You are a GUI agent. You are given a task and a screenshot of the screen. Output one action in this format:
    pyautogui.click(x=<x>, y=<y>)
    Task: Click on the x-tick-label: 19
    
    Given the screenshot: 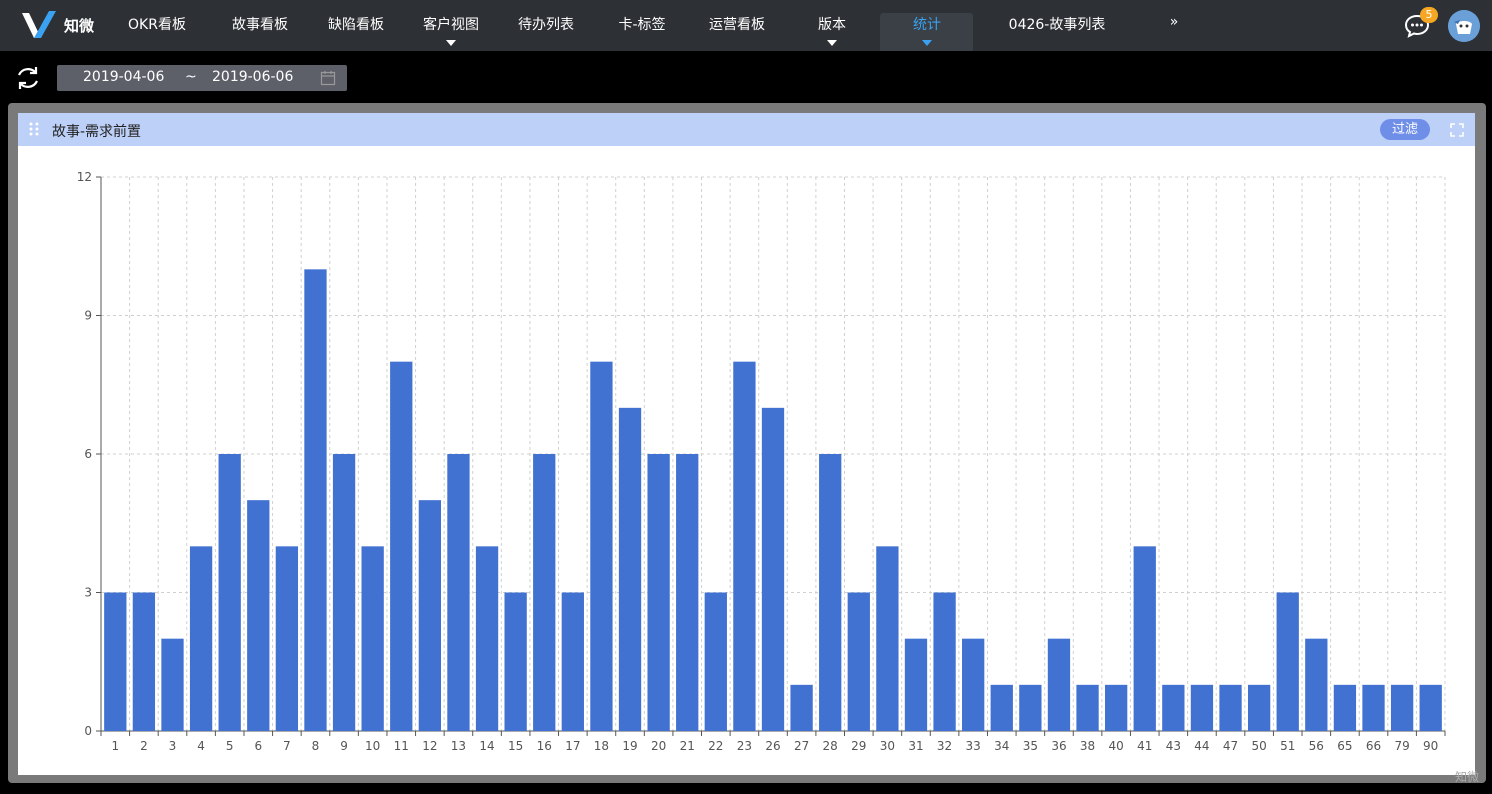 What is the action you would take?
    pyautogui.click(x=629, y=746)
    